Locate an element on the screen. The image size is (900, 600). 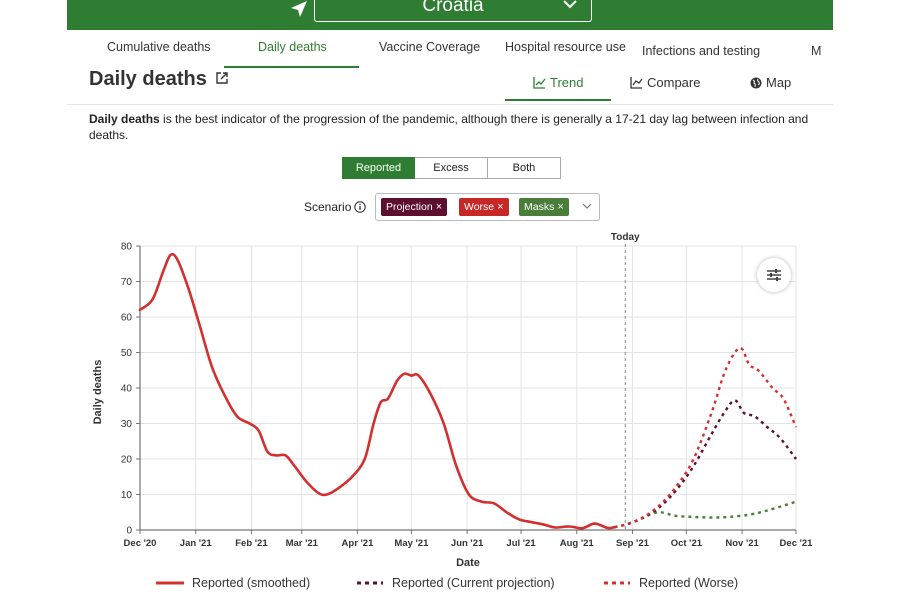
x-axis-label: Date is located at coordinates (468, 563).